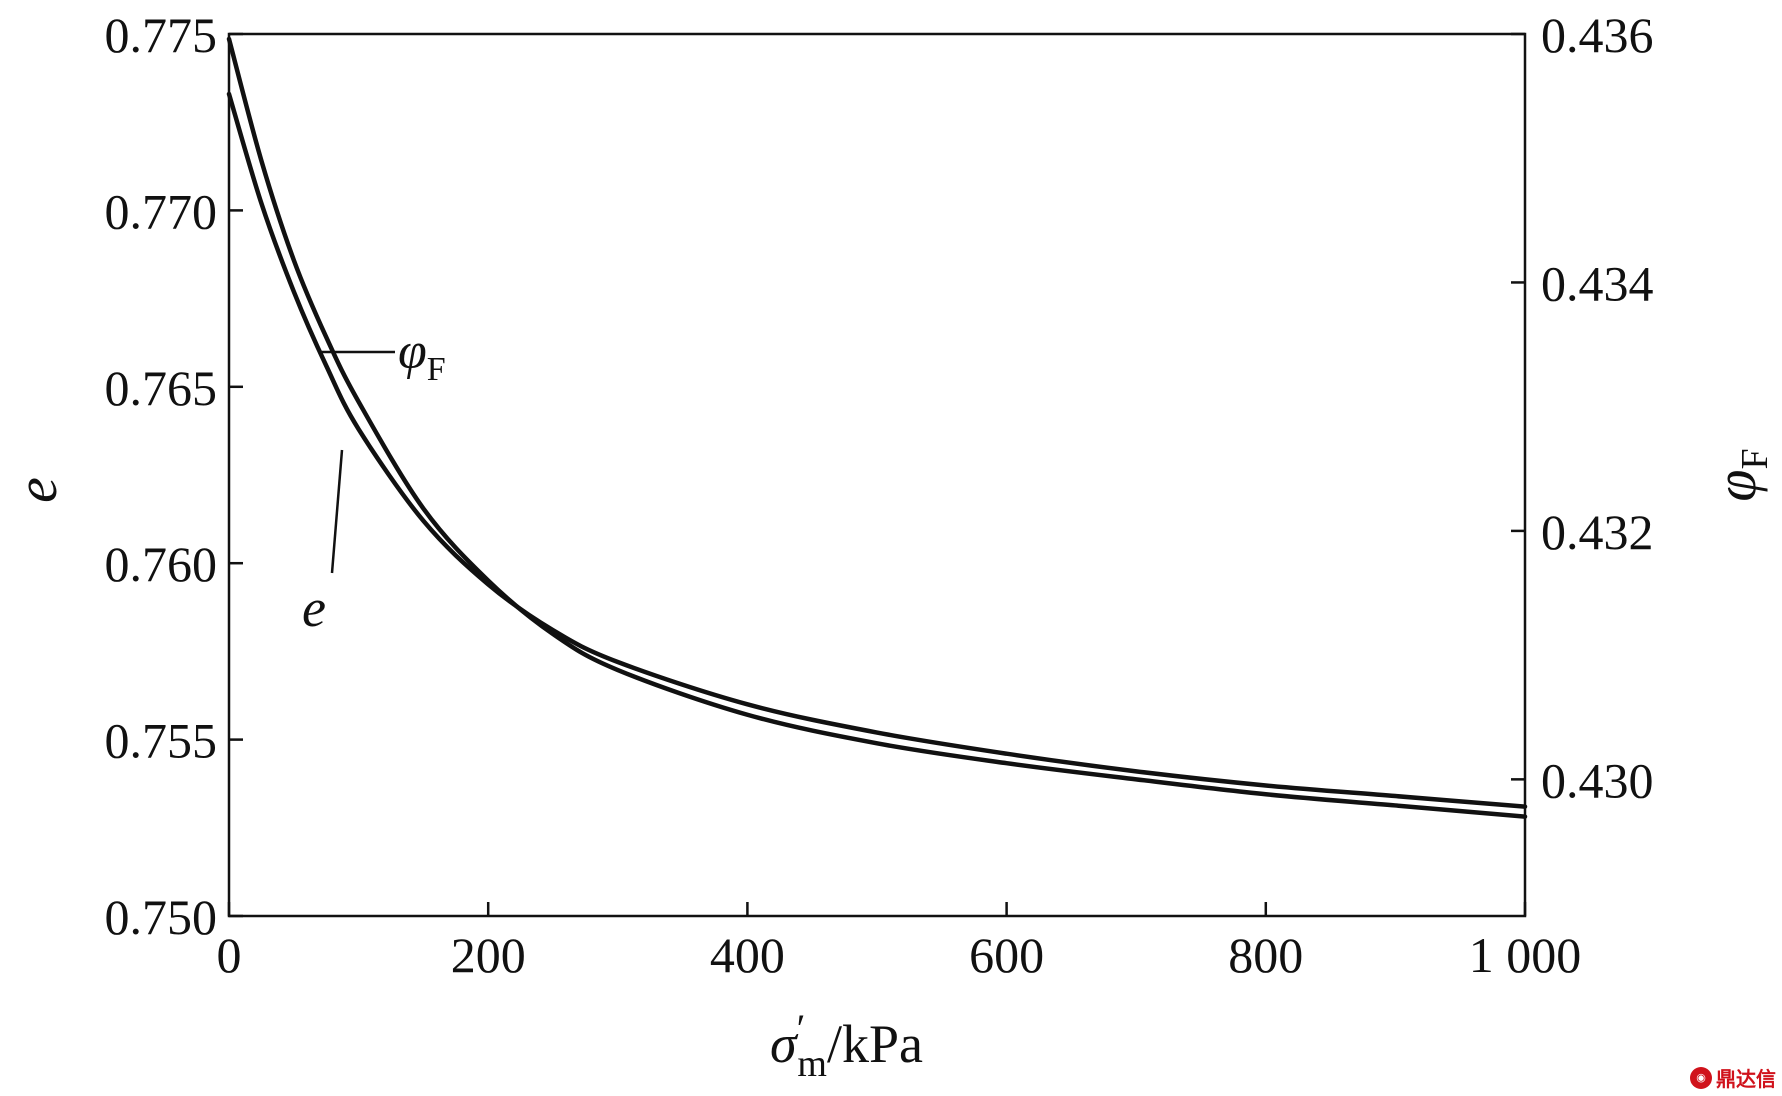 This screenshot has height=1096, width=1782. I want to click on watermark-logo-icon: ◉, so click(1701, 1077).